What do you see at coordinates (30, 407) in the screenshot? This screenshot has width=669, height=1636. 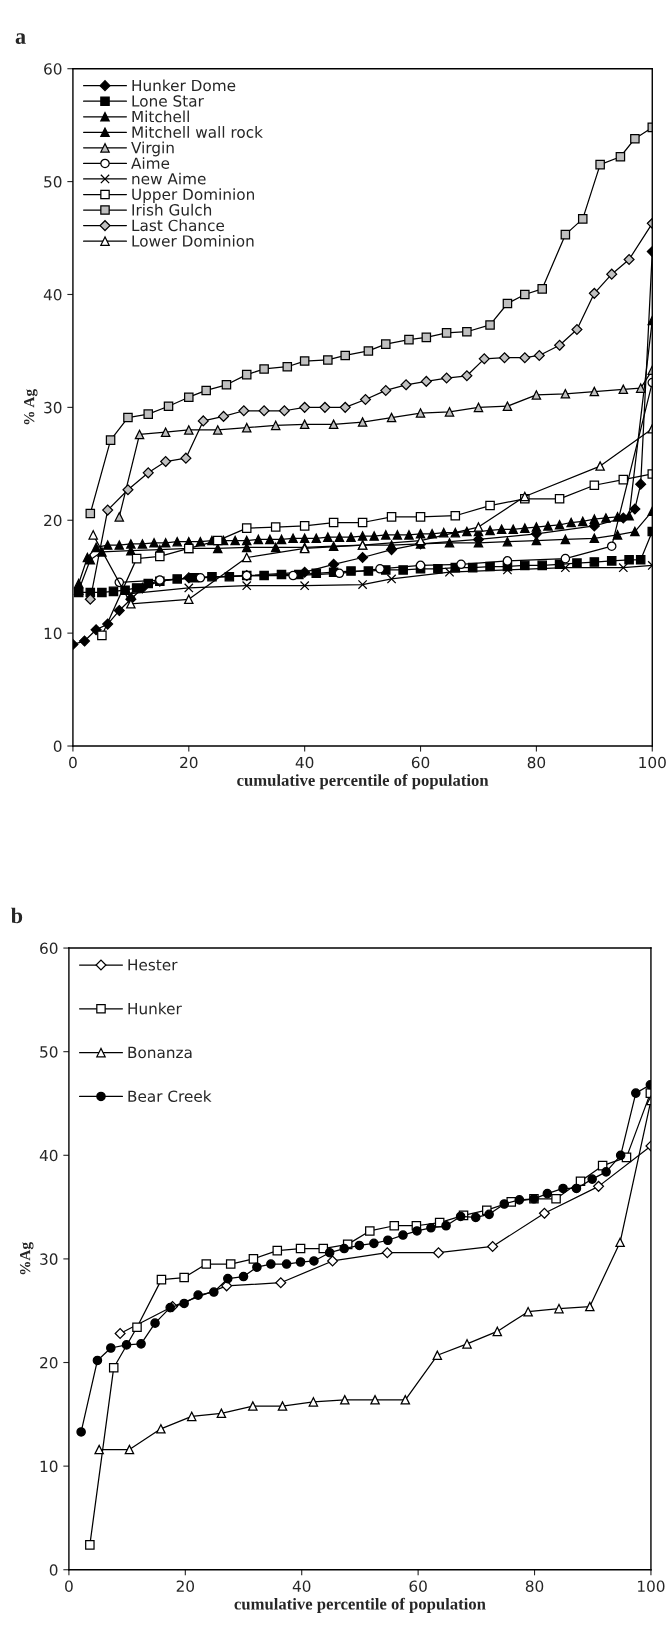 I see `y-axis-title: % Ag` at bounding box center [30, 407].